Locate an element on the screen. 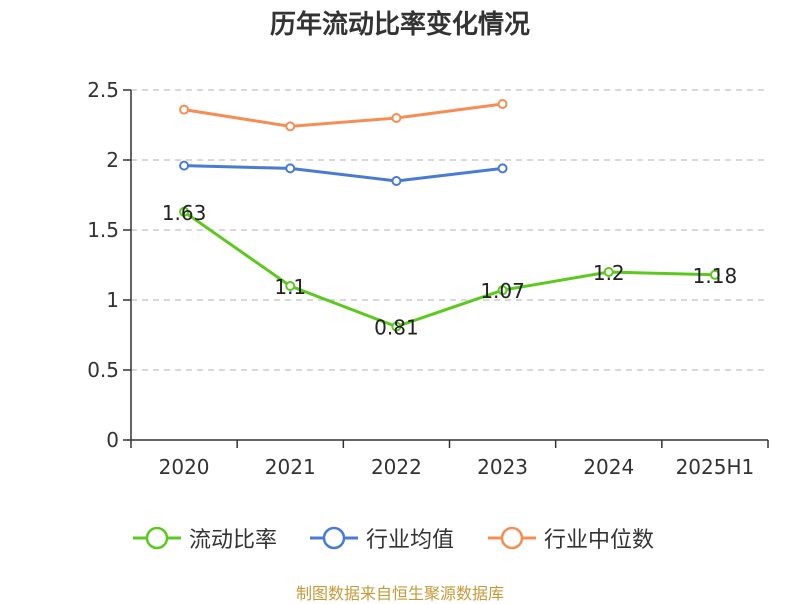 This screenshot has width=800, height=604. legend-item-series-3: 行业中位数 is located at coordinates (571, 538).